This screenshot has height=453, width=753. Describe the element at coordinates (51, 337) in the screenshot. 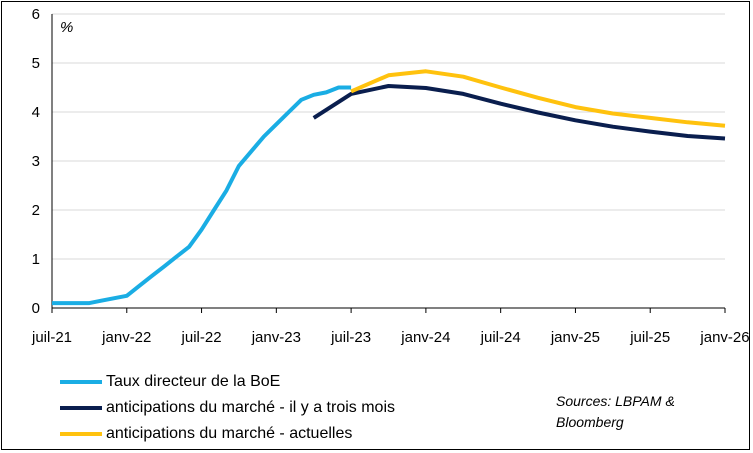

I see `x-tick-label: juil-21` at that location.